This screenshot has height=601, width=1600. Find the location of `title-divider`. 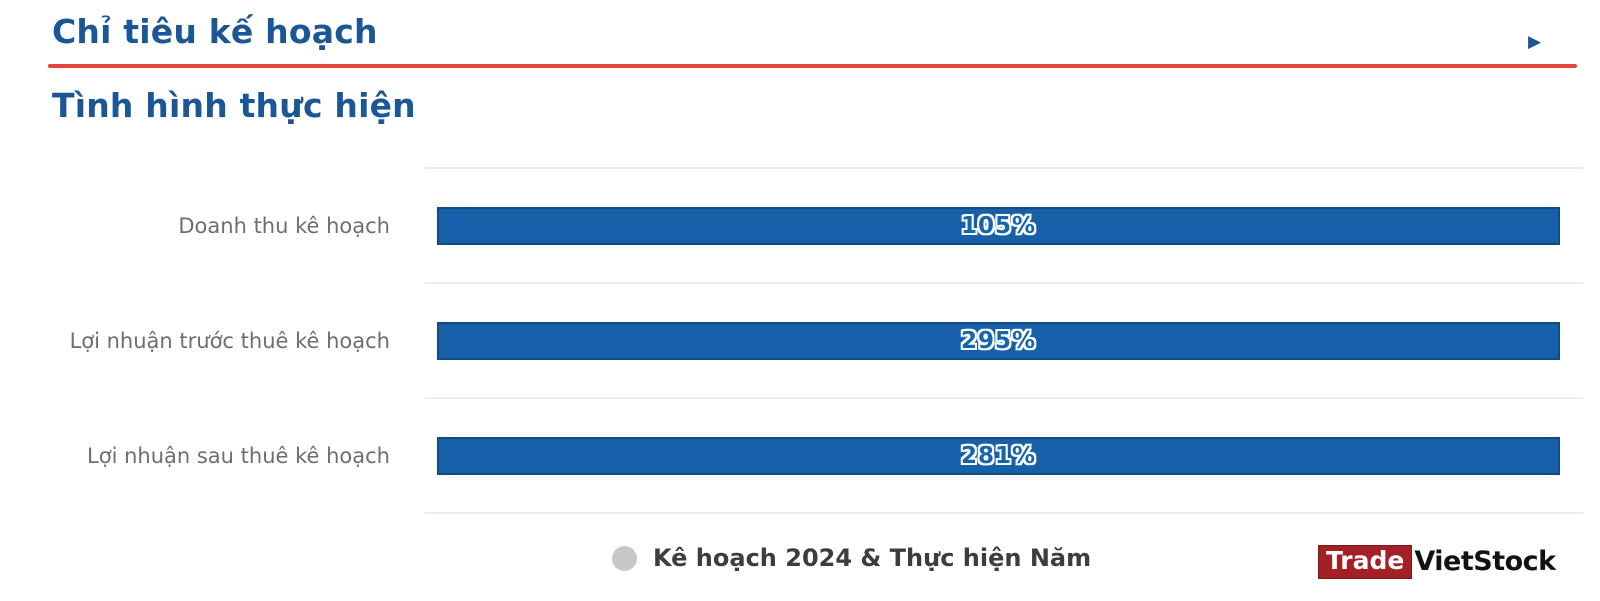

title-divider is located at coordinates (812, 66).